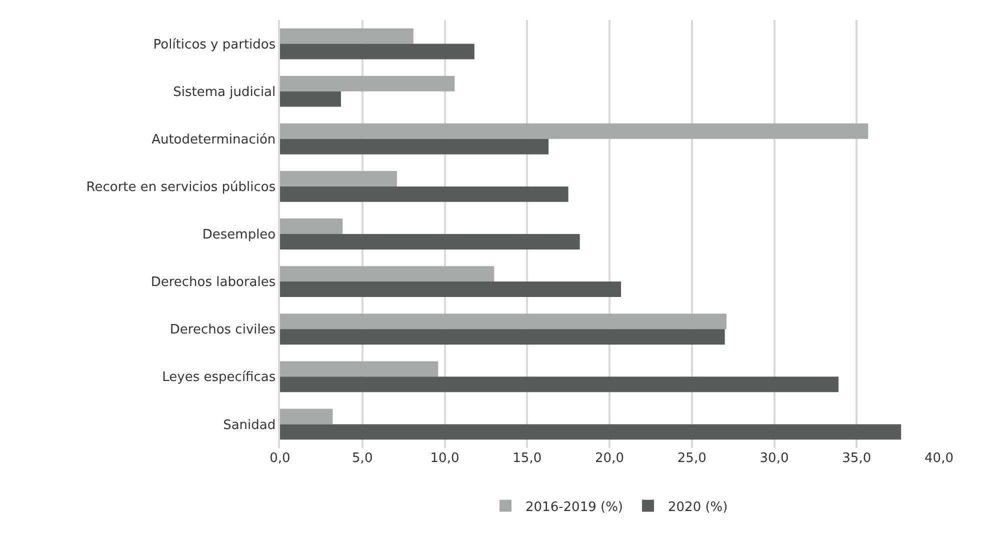 The image size is (987, 533). What do you see at coordinates (574, 507) in the screenshot?
I see `legend-label: 2016-2019 (%)` at bounding box center [574, 507].